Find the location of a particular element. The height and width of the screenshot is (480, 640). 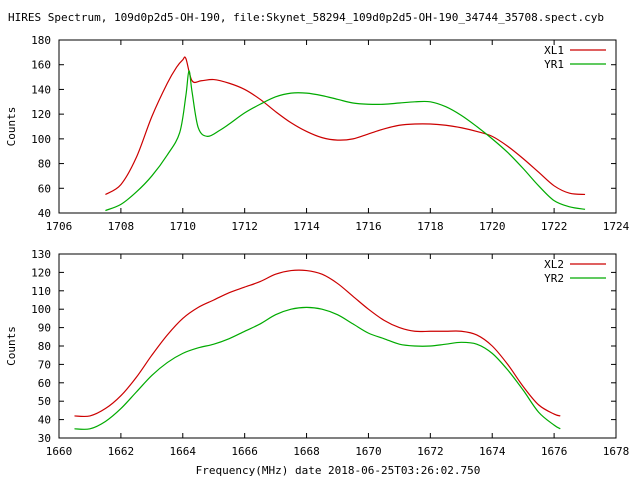

x-tick-label: 1676 is located at coordinates (554, 451).